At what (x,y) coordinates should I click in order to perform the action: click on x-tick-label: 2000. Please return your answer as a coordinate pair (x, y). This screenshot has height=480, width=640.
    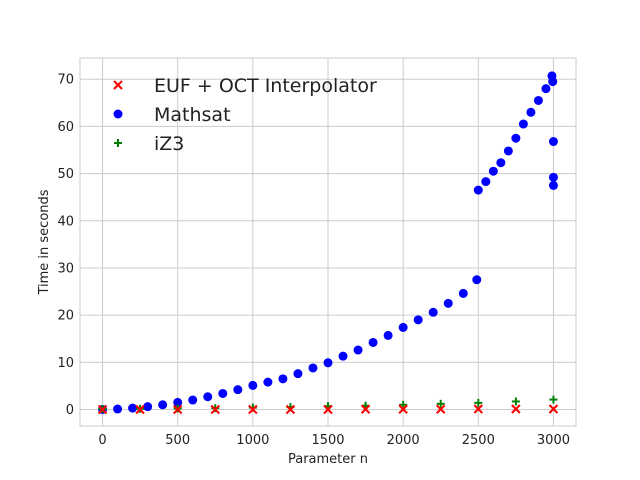
    Looking at the image, I should click on (403, 440).